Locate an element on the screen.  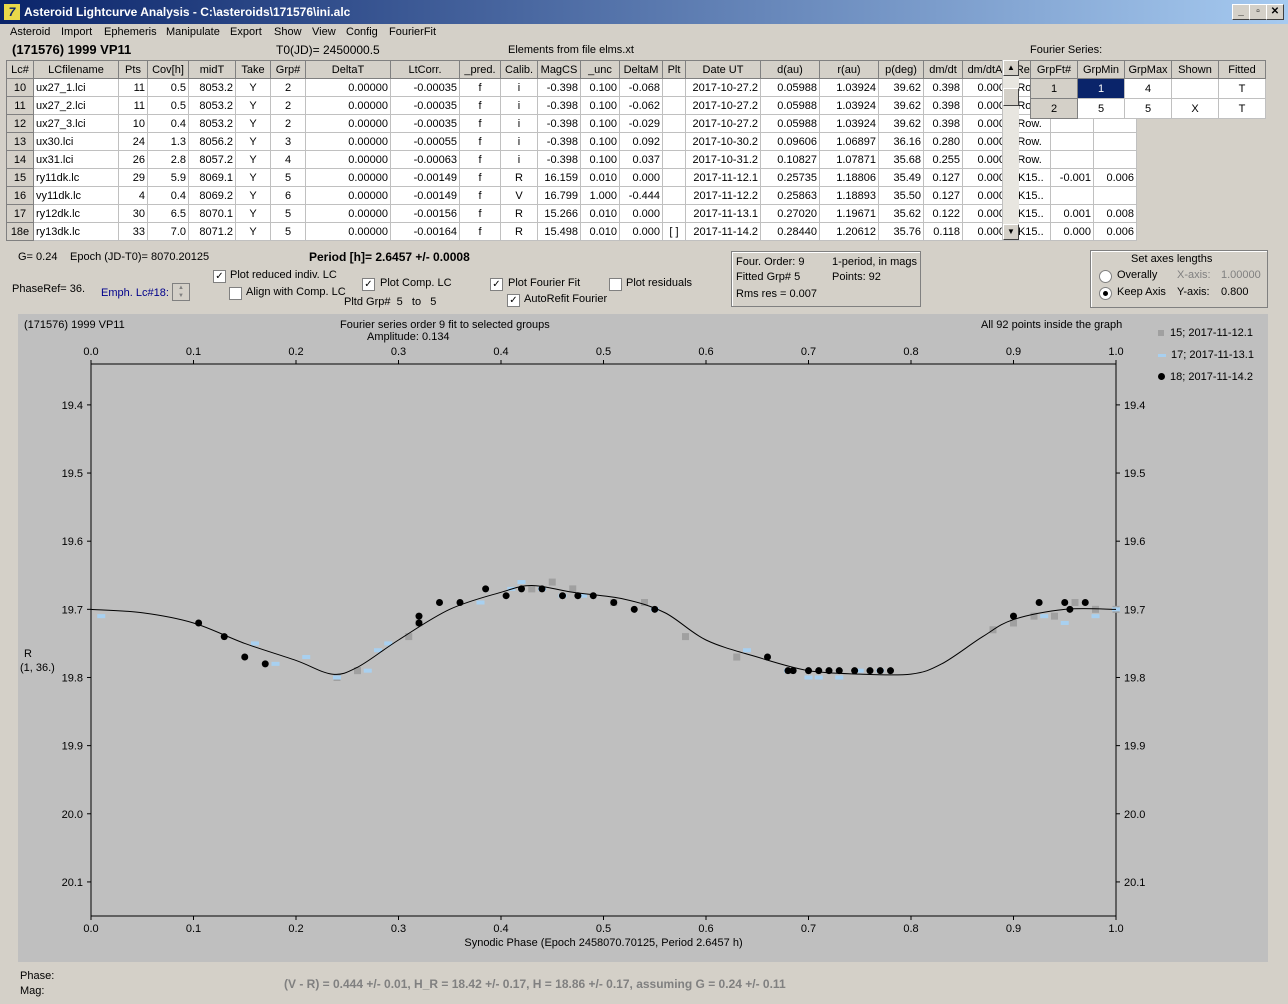
table-cell: 16.159 is located at coordinates (559, 177).